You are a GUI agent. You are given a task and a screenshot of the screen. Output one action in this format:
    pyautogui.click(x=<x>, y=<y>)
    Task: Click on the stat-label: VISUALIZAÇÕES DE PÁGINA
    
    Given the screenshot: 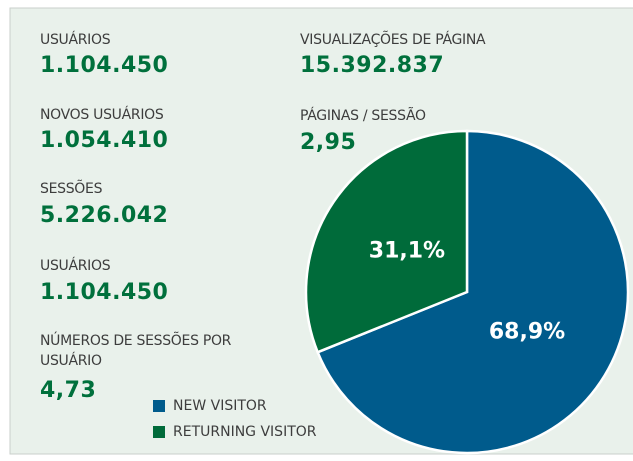 What is the action you would take?
    pyautogui.click(x=393, y=40)
    